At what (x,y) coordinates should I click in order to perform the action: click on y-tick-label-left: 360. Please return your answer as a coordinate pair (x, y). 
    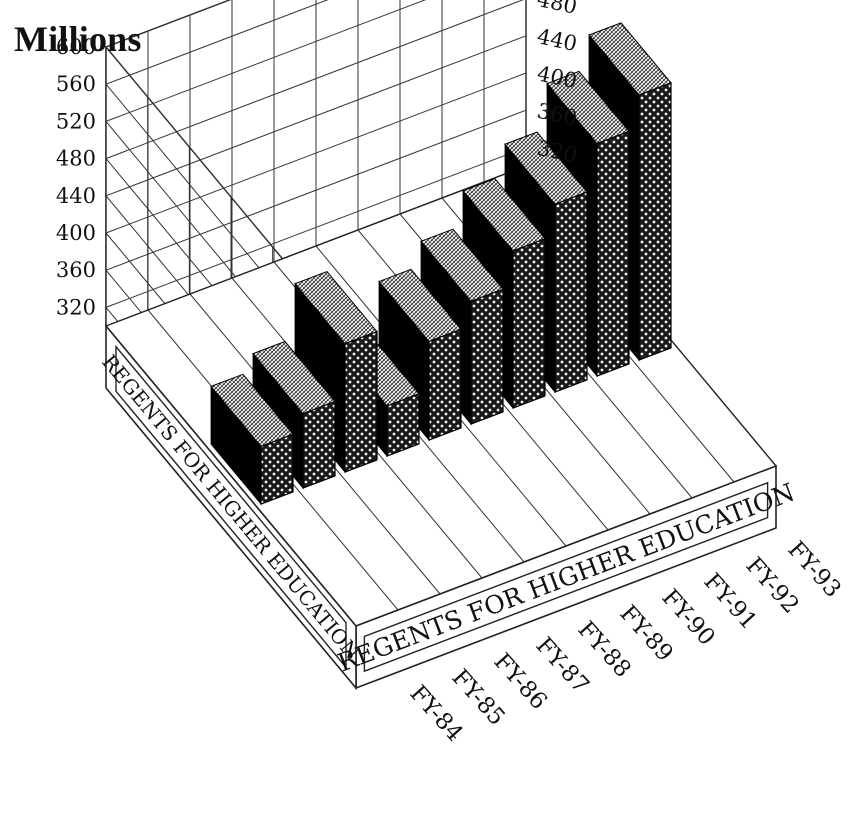
    Looking at the image, I should click on (76, 270).